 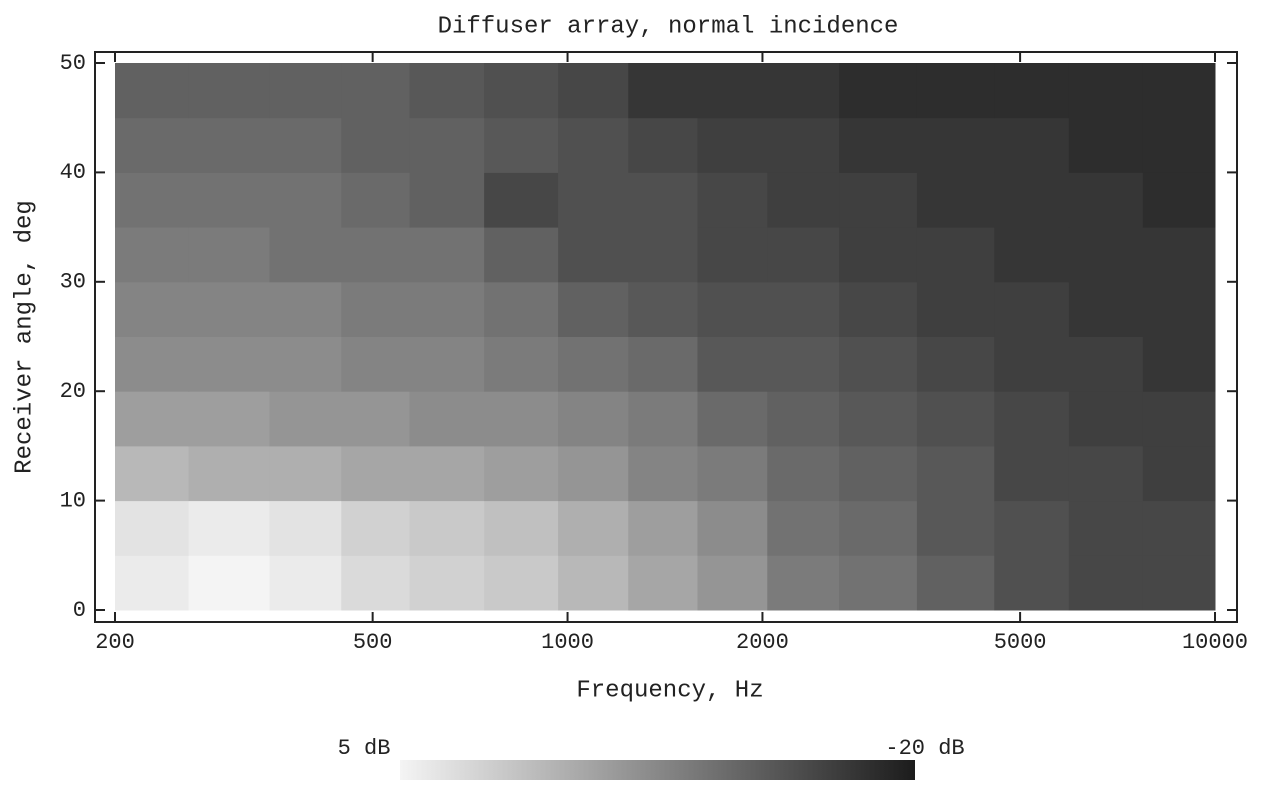 What do you see at coordinates (73, 500) in the screenshot?
I see `y-tick-label: 10` at bounding box center [73, 500].